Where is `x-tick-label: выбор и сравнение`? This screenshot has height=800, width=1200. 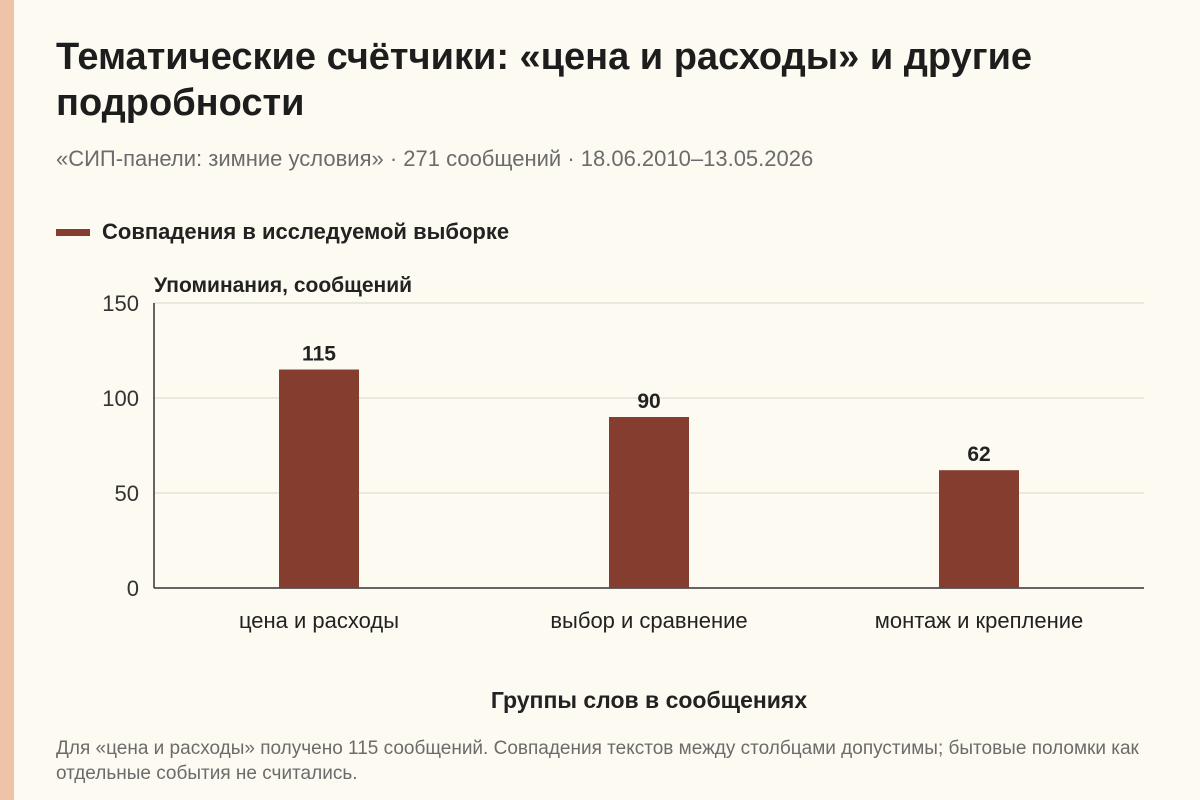
x-tick-label: выбор и сравнение is located at coordinates (648, 620).